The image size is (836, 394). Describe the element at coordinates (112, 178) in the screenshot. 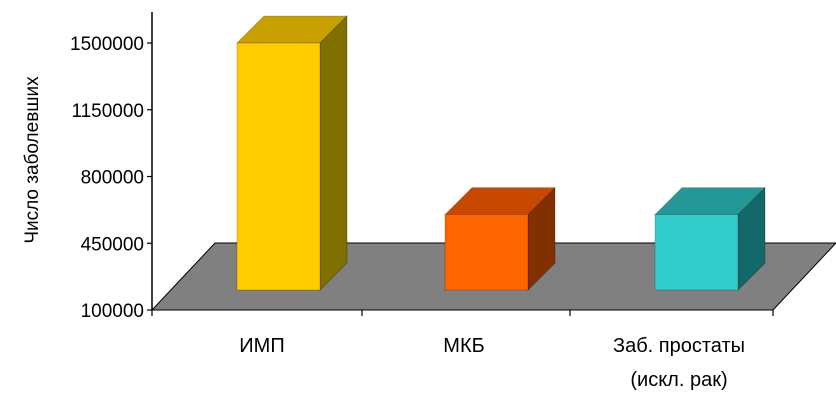

I see `y-tick-label: 800000` at that location.